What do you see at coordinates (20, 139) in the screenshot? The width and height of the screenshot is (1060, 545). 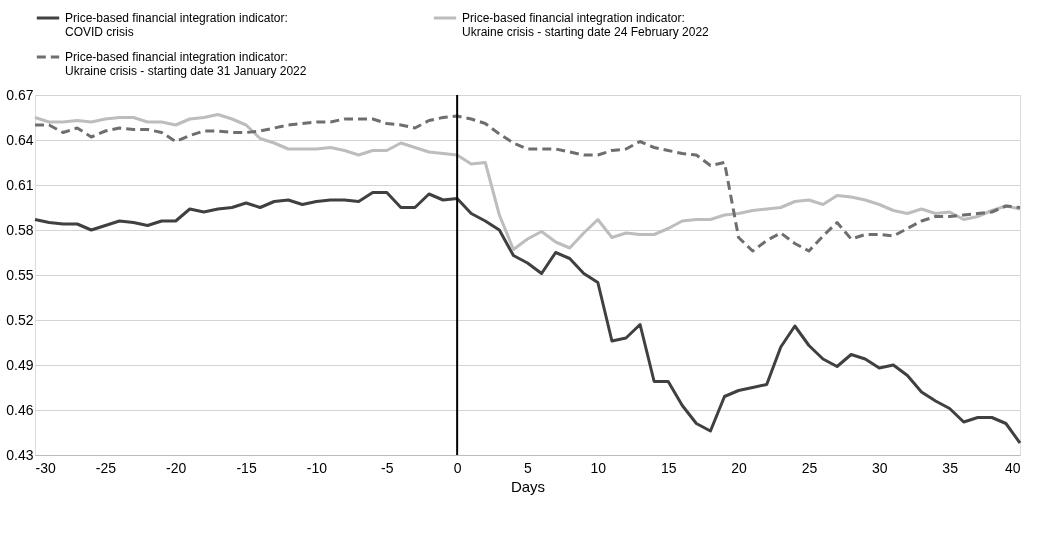 I see `y-tick-label: 0.64` at bounding box center [20, 139].